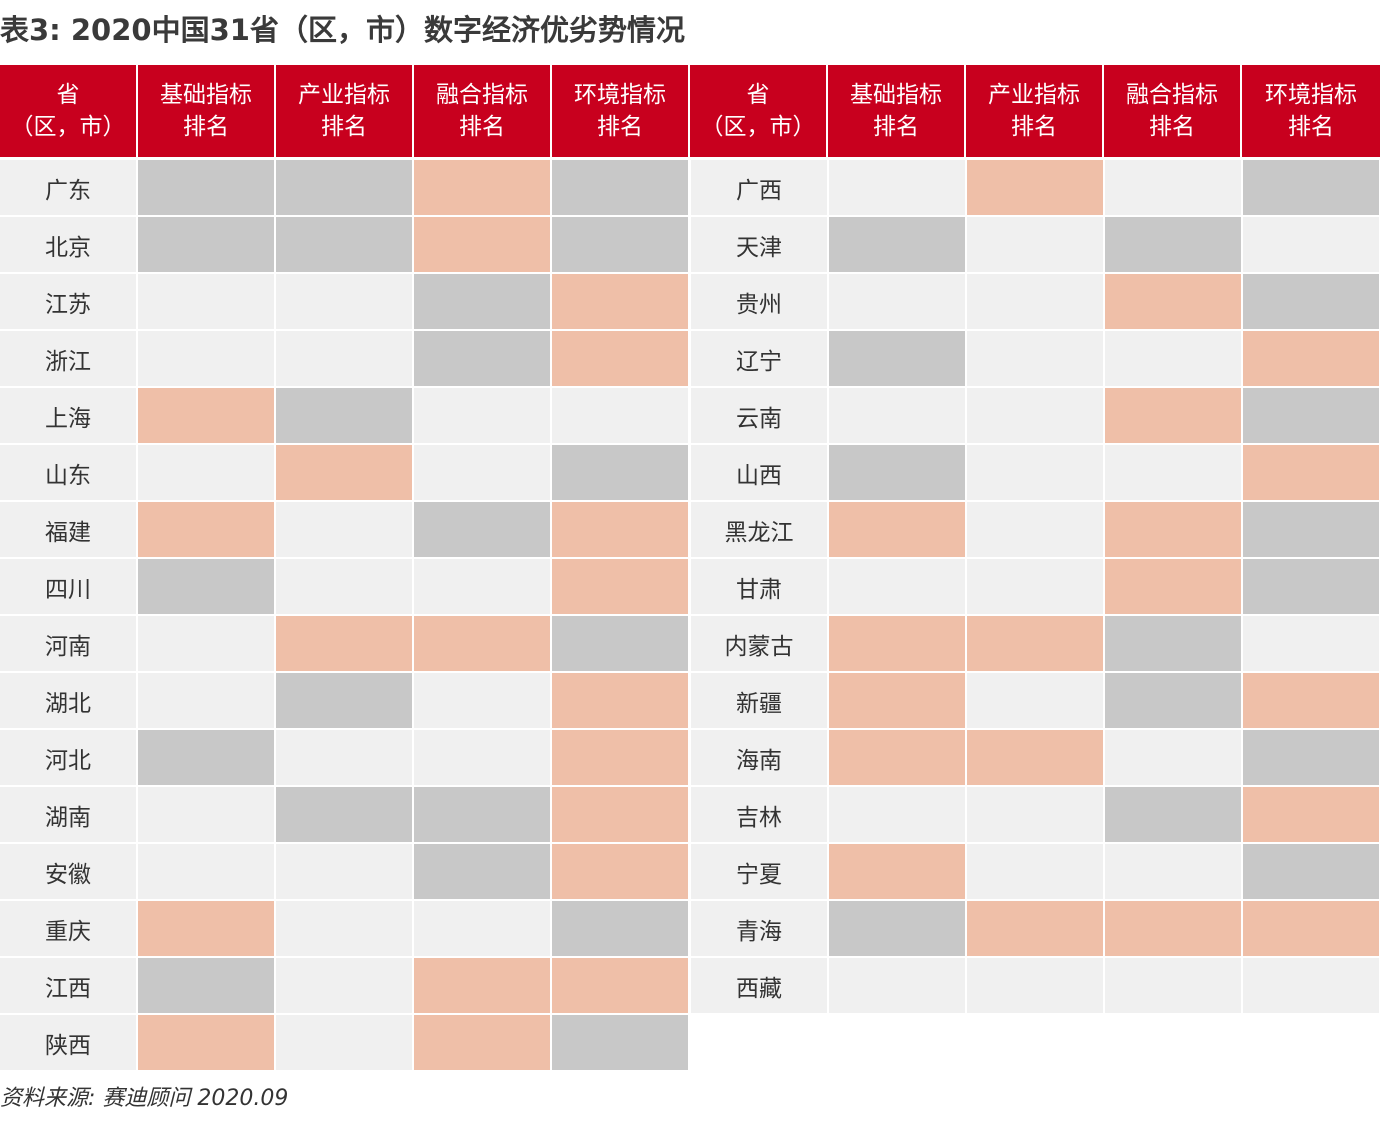  Describe the element at coordinates (345, 111) in the screenshot. I see `header-industry: 产业指标 排名` at that location.